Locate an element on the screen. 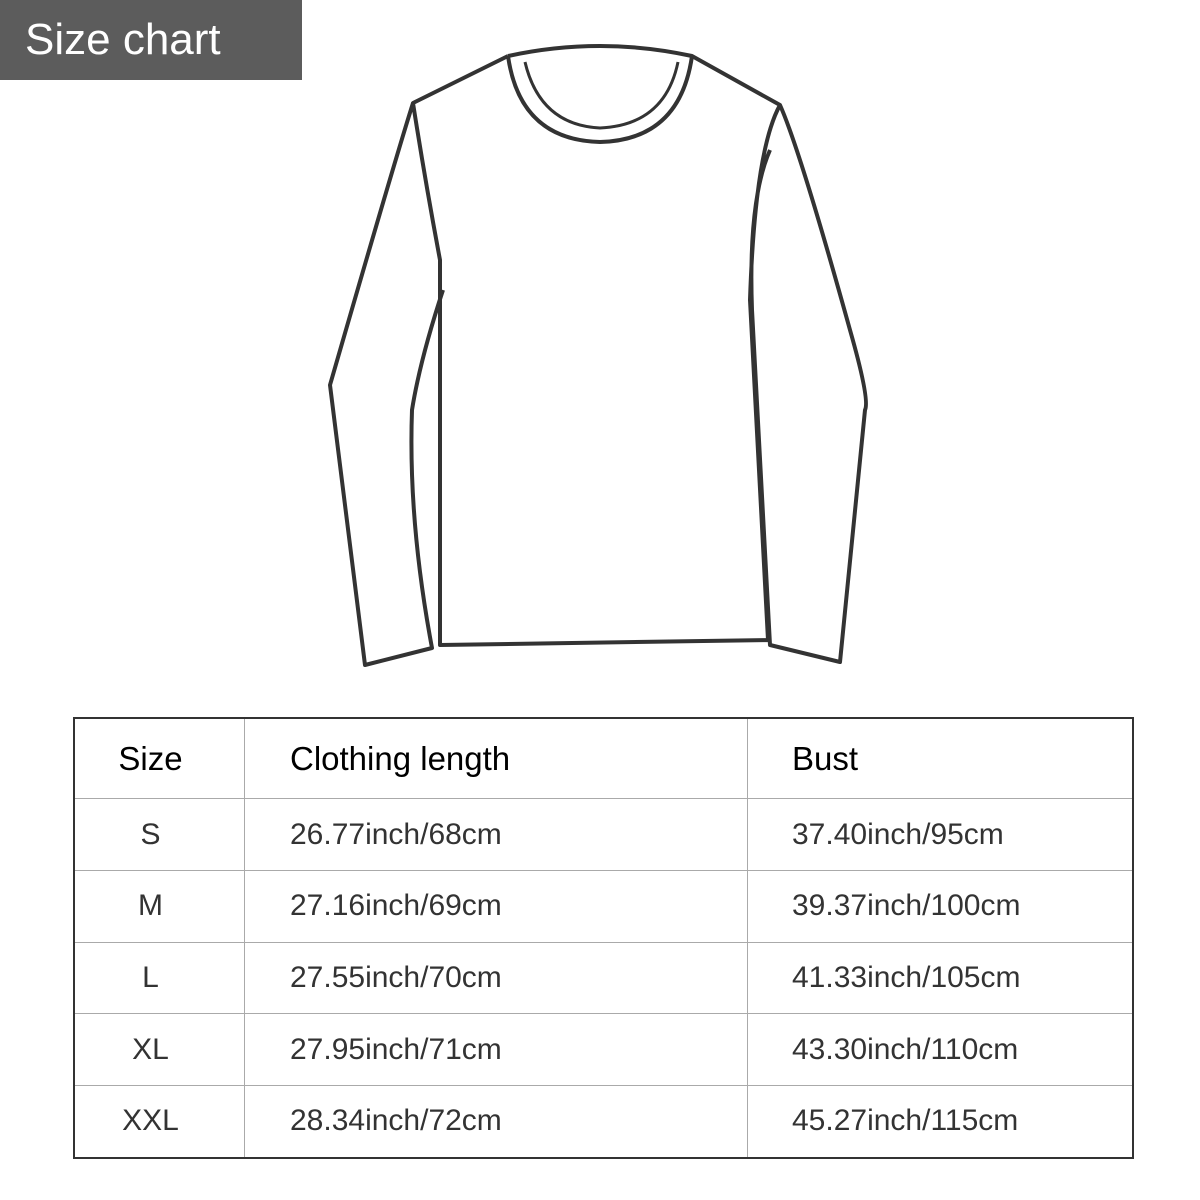 This screenshot has width=1200, height=1200. size-chart-badge: Size chart is located at coordinates (151, 40).